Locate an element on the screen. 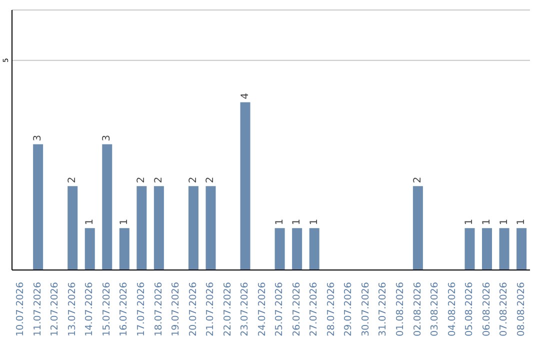  x-tick-label: 03.08.2026 is located at coordinates (435, 309).